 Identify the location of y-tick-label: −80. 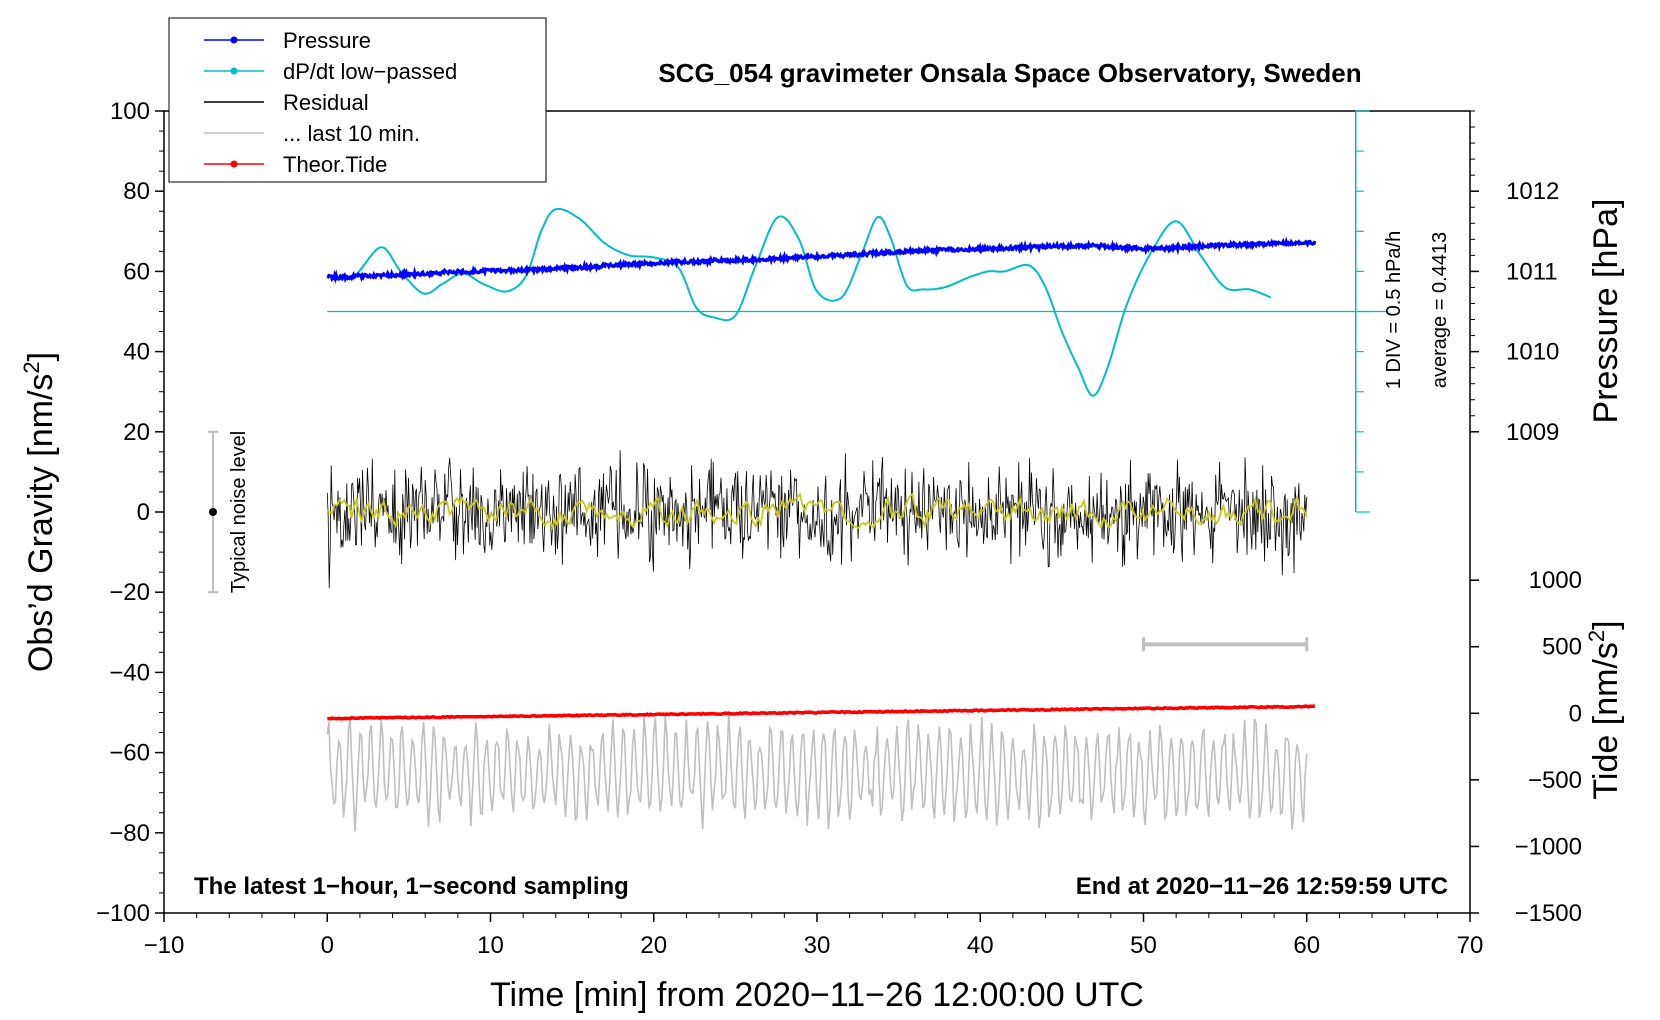
(129, 833).